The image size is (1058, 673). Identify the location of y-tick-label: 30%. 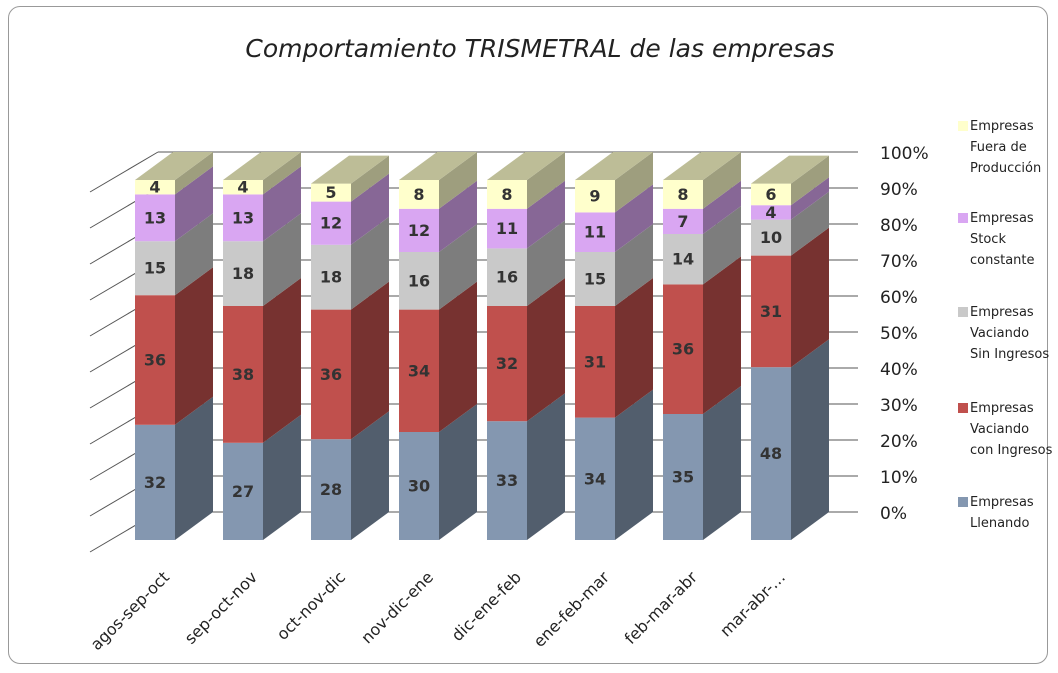
(899, 406).